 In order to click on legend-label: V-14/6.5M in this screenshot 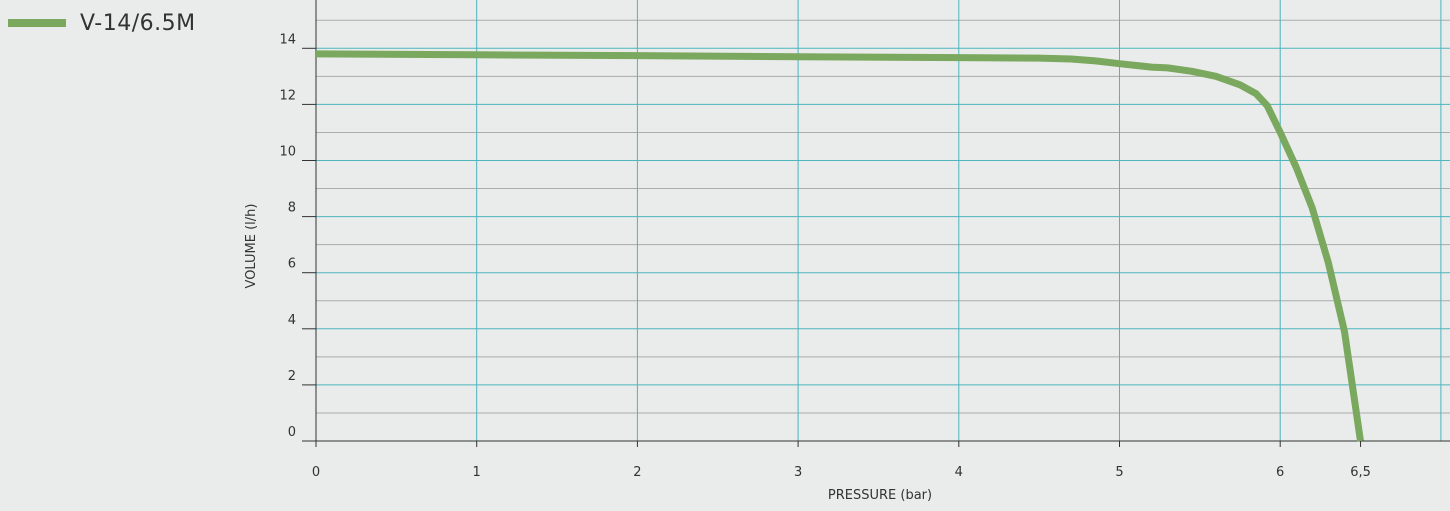, I will do `click(138, 23)`.